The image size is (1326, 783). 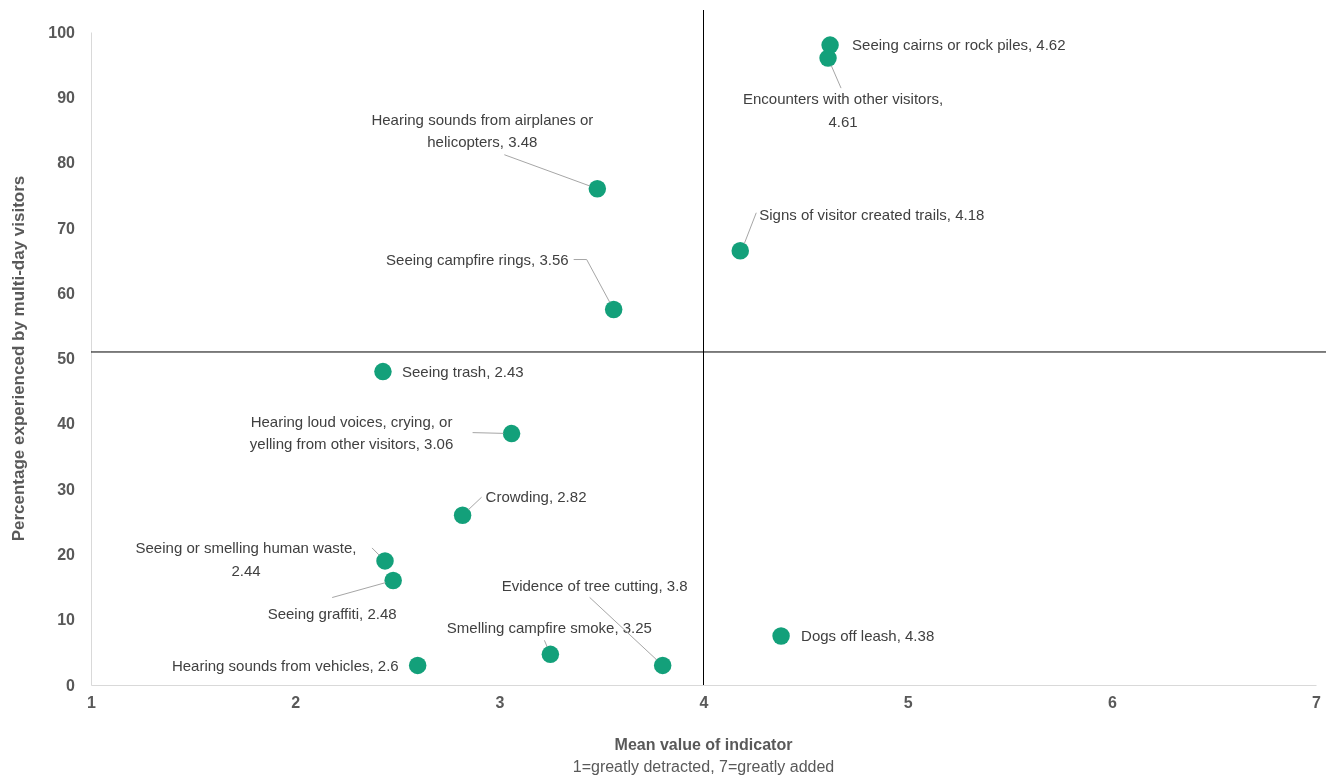 What do you see at coordinates (536, 497) in the screenshot?
I see `annotation: Crowding, 2.82` at bounding box center [536, 497].